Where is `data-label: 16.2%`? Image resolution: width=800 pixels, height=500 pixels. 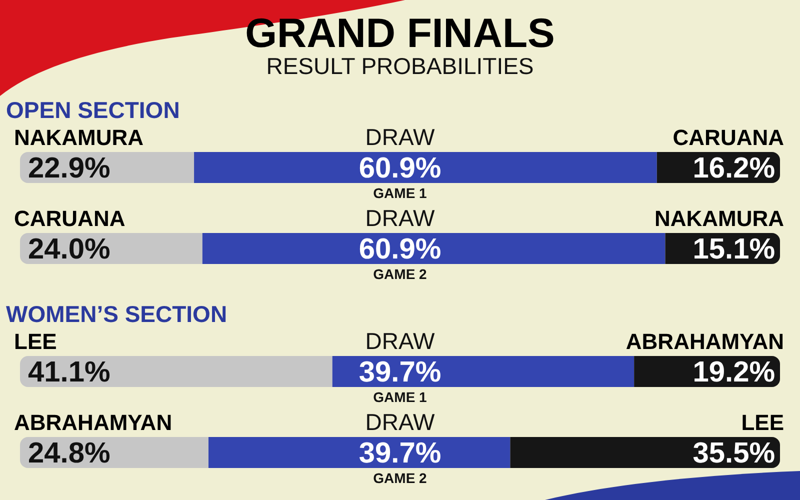 data-label: 16.2% is located at coordinates (734, 168).